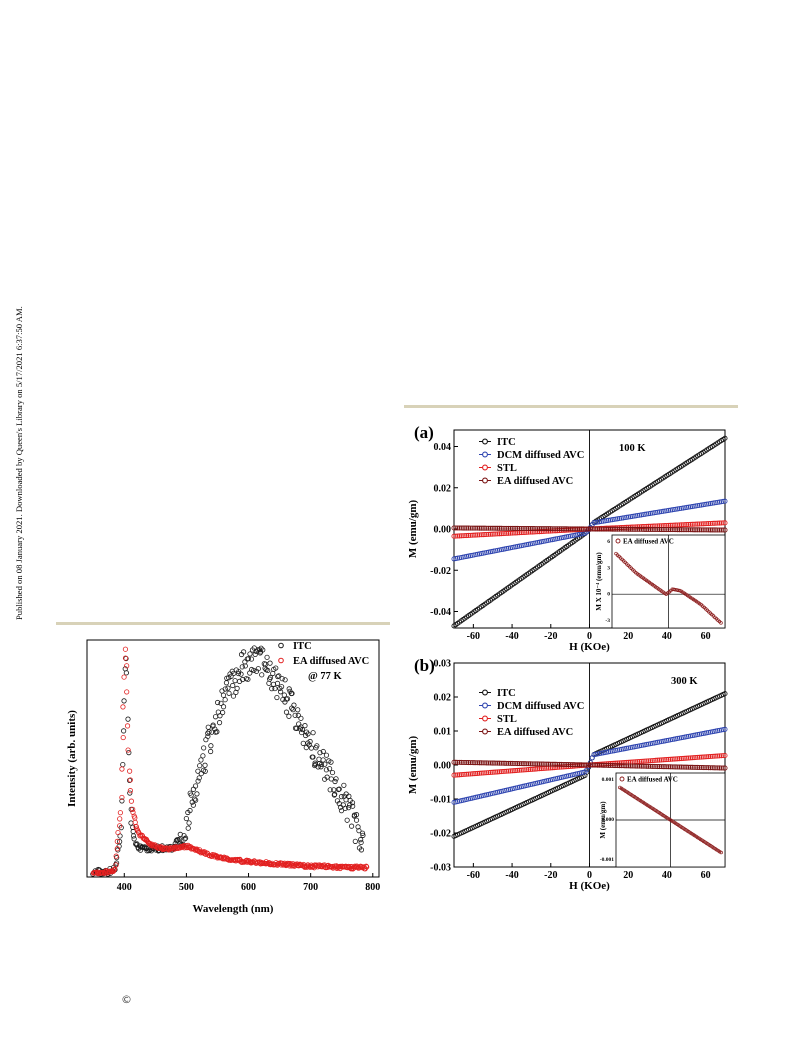 The height and width of the screenshot is (1039, 793). I want to click on legend-label: EA diffused AVC, so click(535, 481).